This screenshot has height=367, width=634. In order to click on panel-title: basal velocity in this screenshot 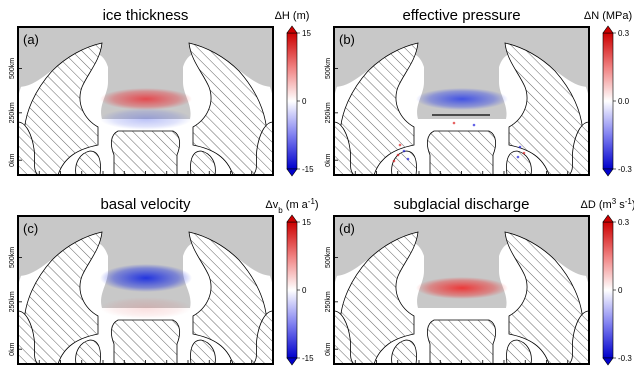, I will do `click(145, 204)`.